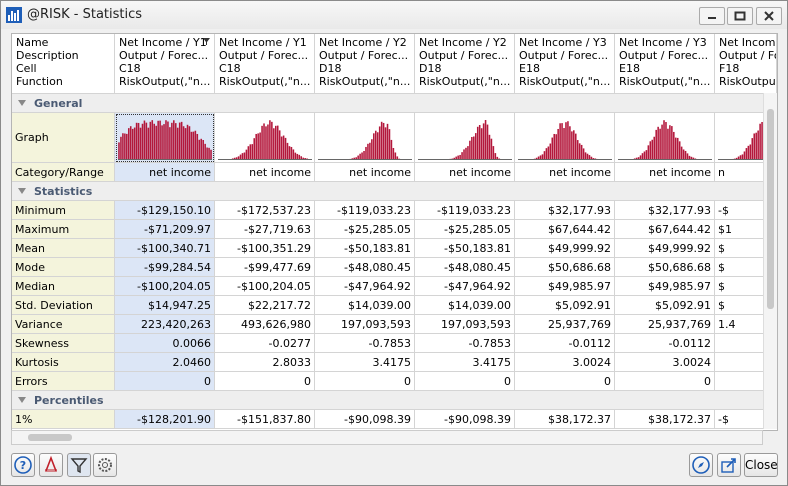 Image resolution: width=788 pixels, height=486 pixels. Describe the element at coordinates (465, 362) in the screenshot. I see `value-cell: 3.4175` at that location.